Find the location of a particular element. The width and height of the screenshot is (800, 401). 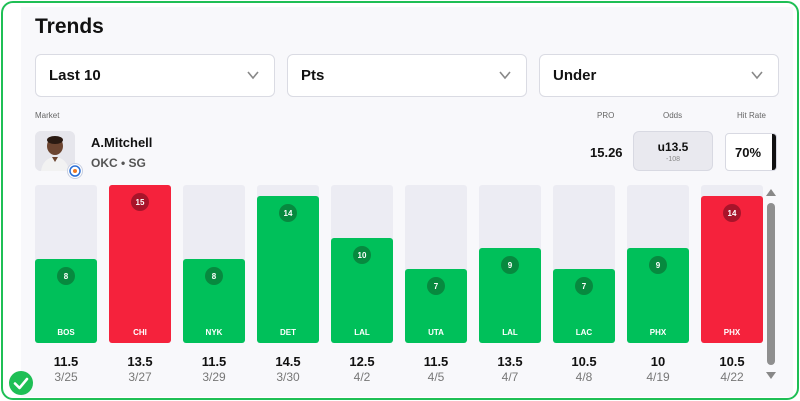

hit-rate-column-label: Hit Rate is located at coordinates (751, 115).